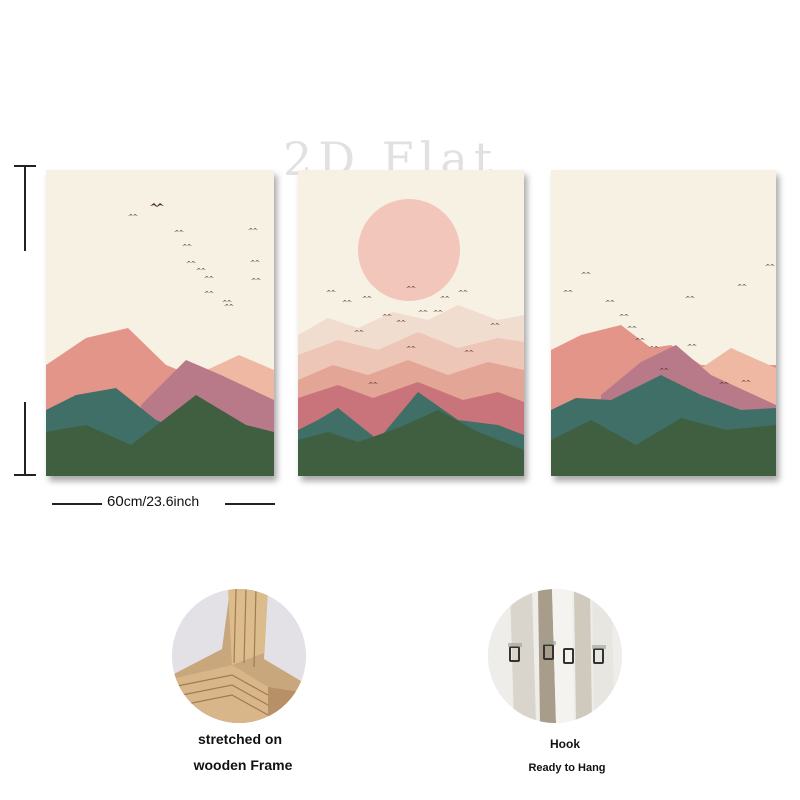  I want to click on width-label-number: 60, so click(115, 501).